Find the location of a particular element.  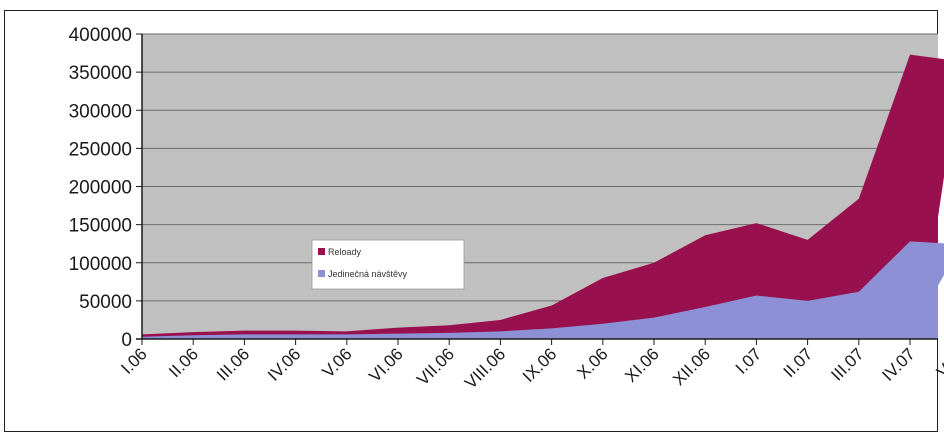

x-tick-label-X.06: X.06 is located at coordinates (592, 363).